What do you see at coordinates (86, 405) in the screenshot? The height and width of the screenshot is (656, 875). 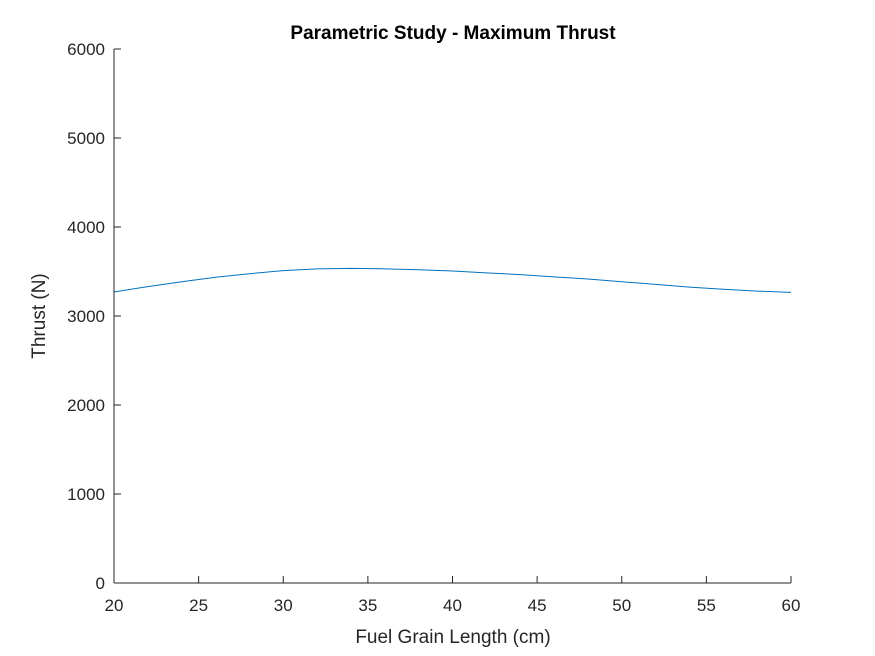 I see `y-tick-label: 2000` at bounding box center [86, 405].